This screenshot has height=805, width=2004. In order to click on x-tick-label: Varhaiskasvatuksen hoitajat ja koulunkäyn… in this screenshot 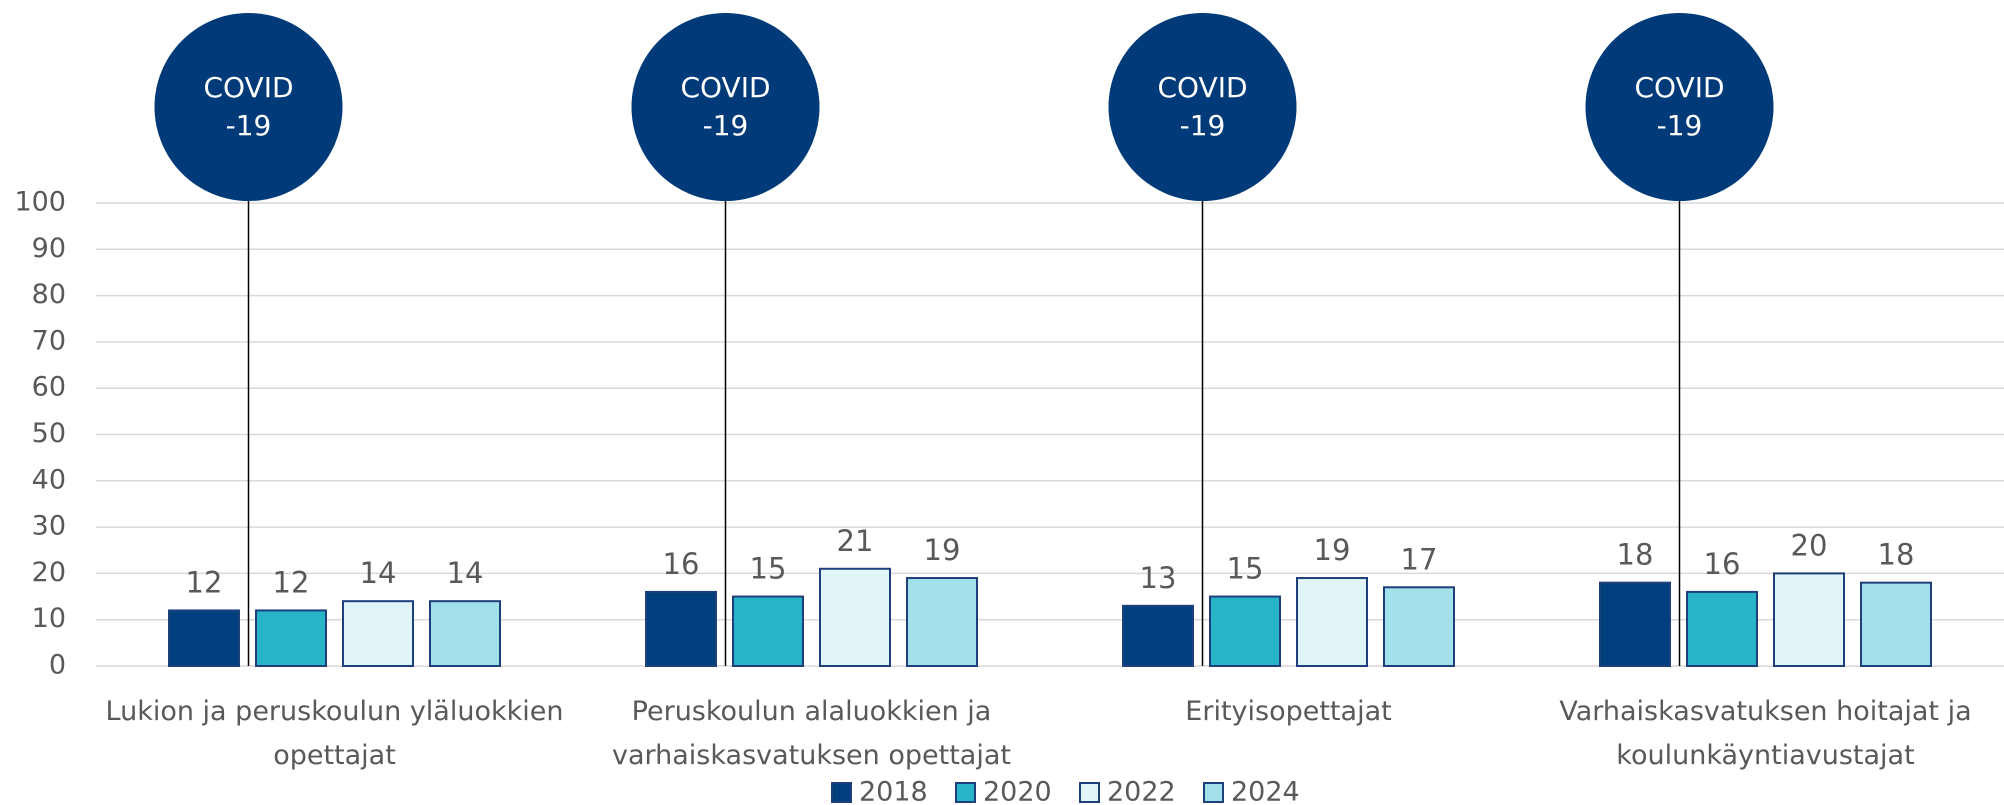, I will do `click(1765, 733)`.